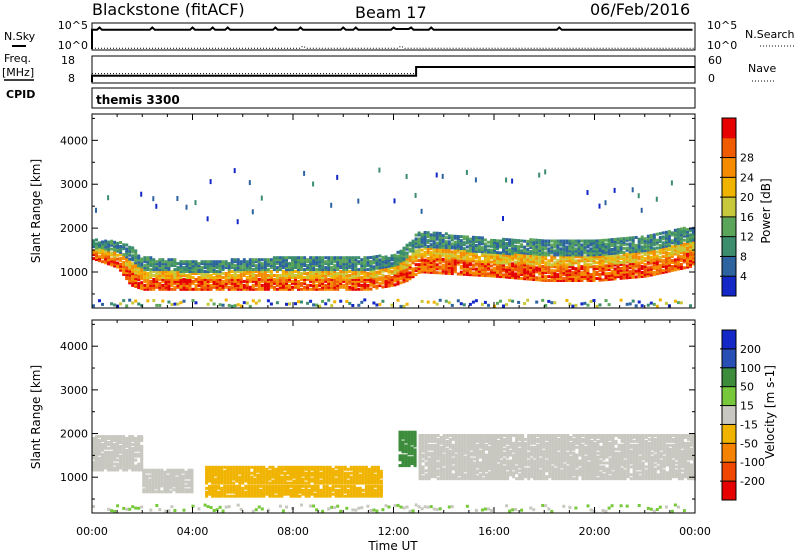  I want to click on freq-unit-label: [MHz], so click(18, 72).